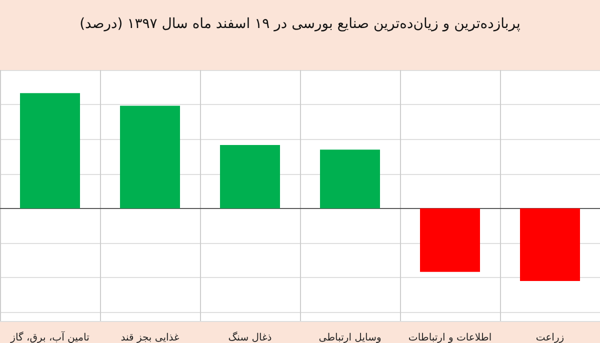 The image size is (600, 343). What do you see at coordinates (550, 337) in the screenshot?
I see `x-tick-label: زراعت` at bounding box center [550, 337].